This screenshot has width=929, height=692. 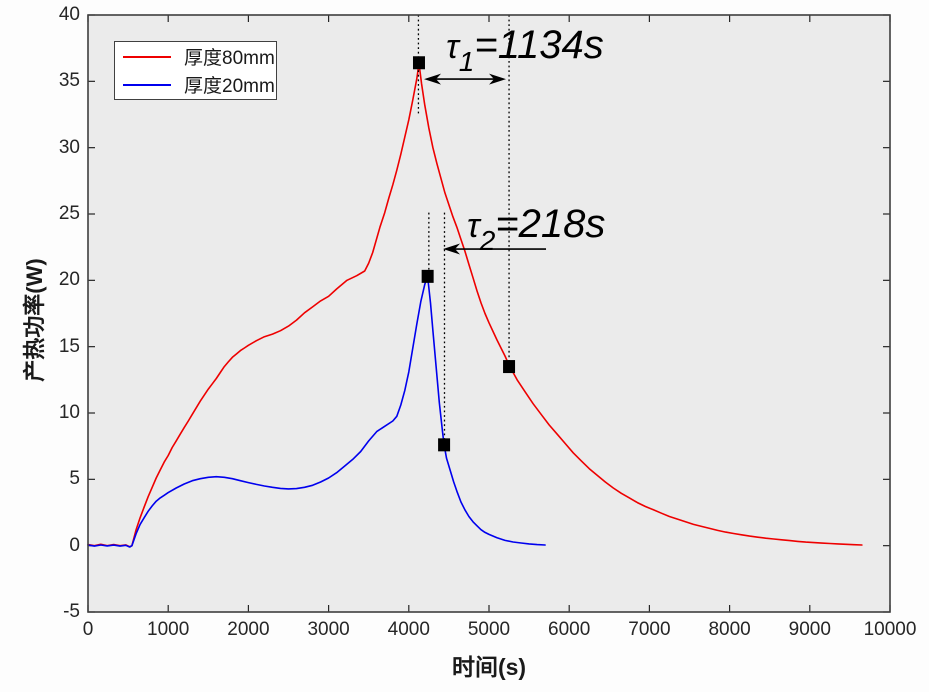 I want to click on x-axis-label: 时间(s), so click(x=489, y=667).